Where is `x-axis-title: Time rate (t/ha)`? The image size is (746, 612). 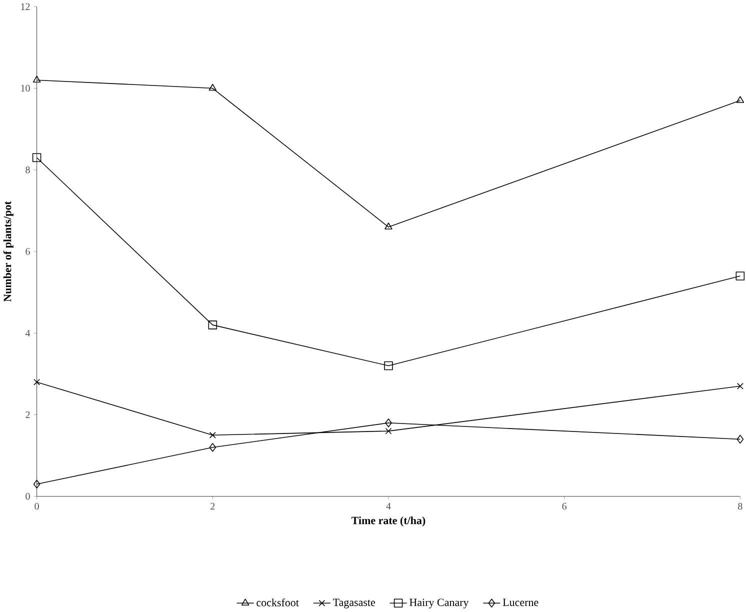
x-axis-title: Time rate (t/ha) is located at coordinates (389, 521).